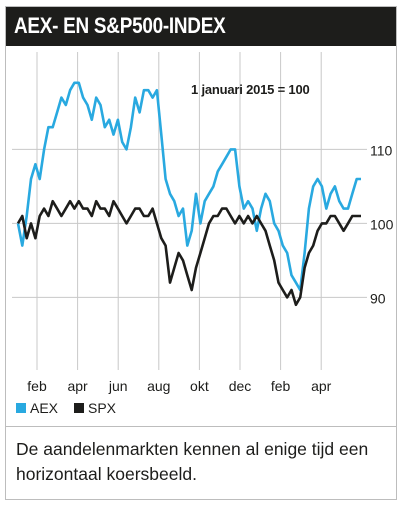 Image resolution: width=402 pixels, height=505 pixels. Describe the element at coordinates (381, 150) in the screenshot. I see `y-tick-label: 110` at that location.